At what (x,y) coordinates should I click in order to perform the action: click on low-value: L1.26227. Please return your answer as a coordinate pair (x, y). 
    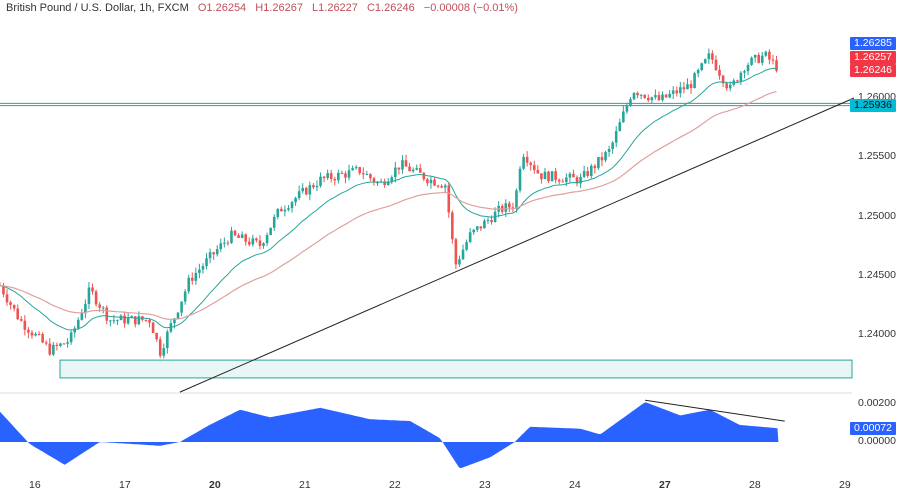
    Looking at the image, I should click on (335, 8).